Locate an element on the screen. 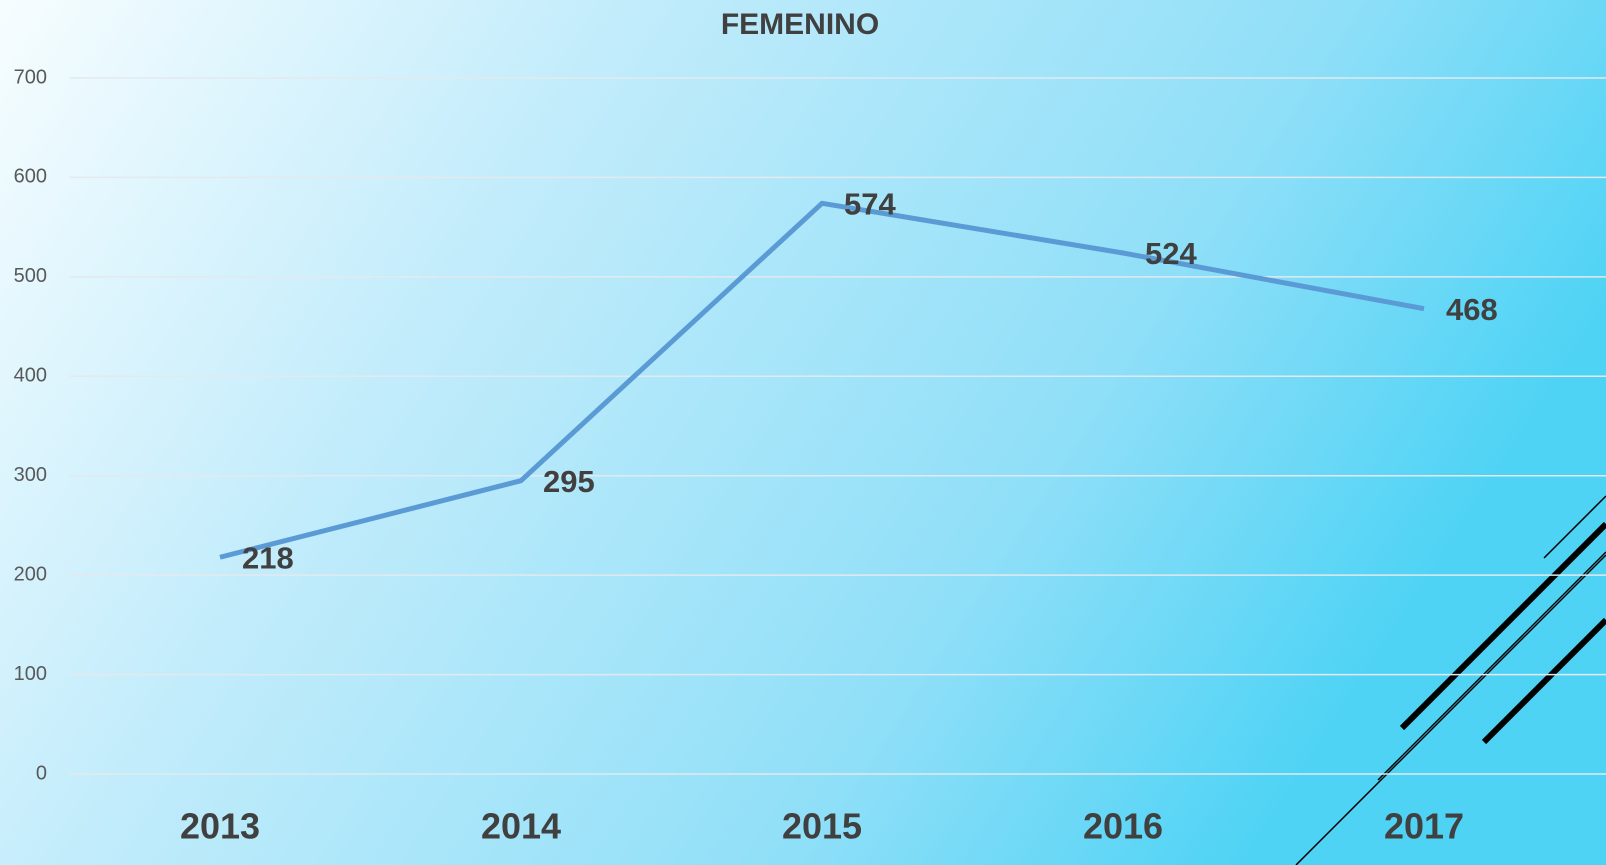 Image resolution: width=1606 pixels, height=865 pixels. y-tick-label: 500 is located at coordinates (30, 276).